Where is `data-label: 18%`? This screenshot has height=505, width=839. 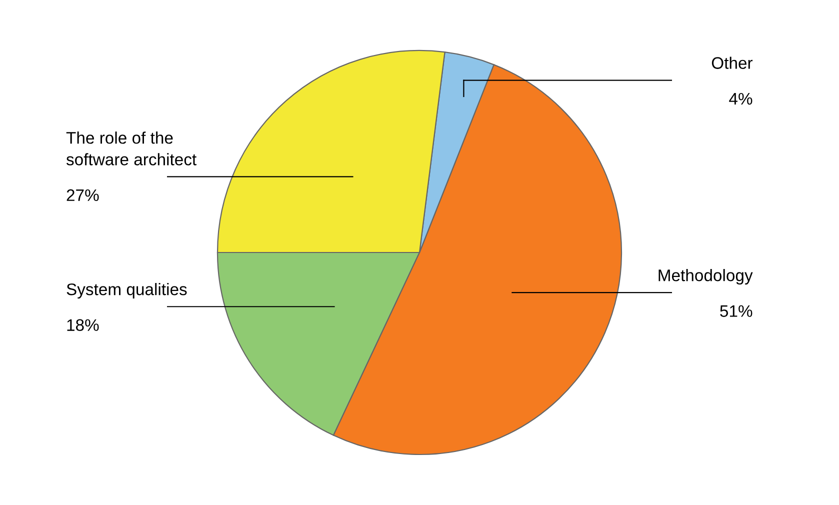
data-label: 18% is located at coordinates (83, 325).